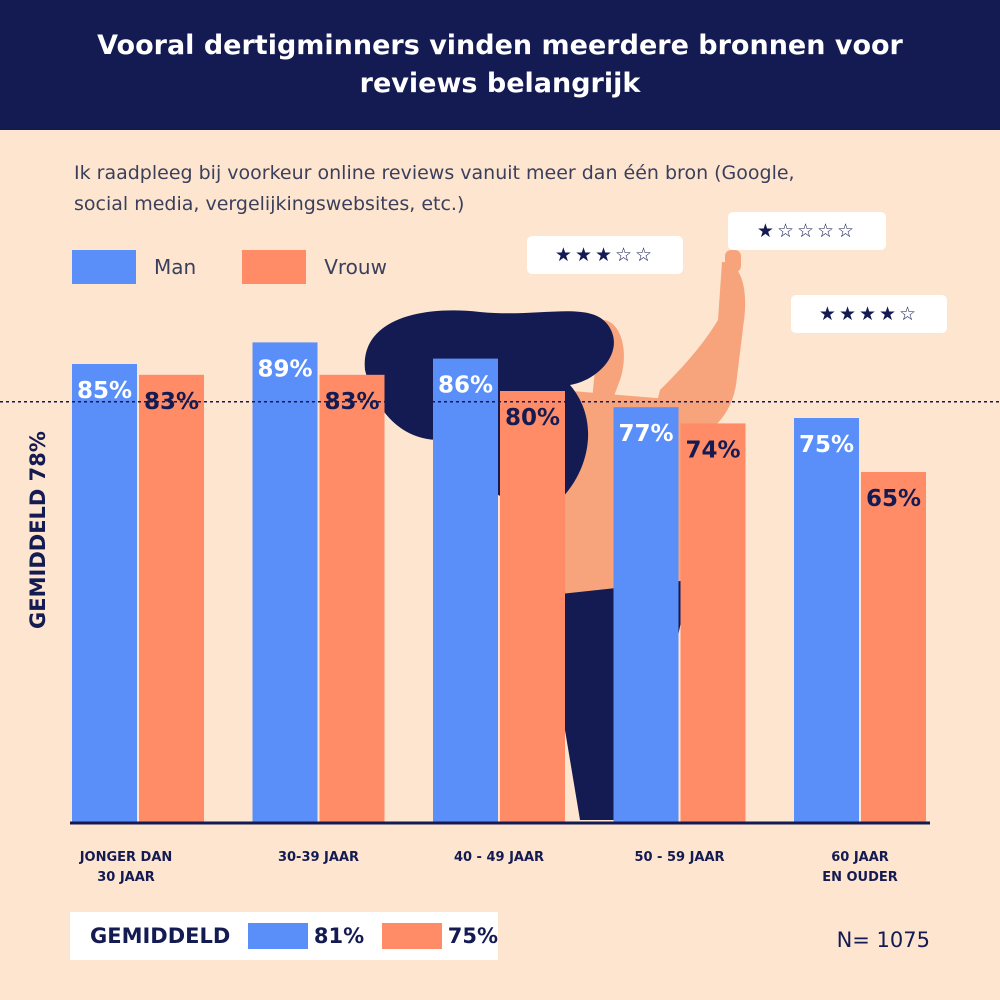 The image size is (1000, 1000). Describe the element at coordinates (893, 499) in the screenshot. I see `data-label-vrouw-4: 65%` at that location.